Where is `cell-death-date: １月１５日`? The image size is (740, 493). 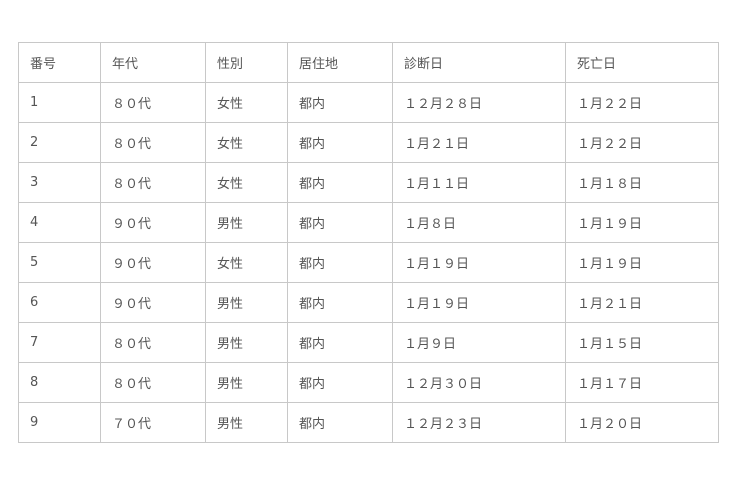 cell-death-date: １月１５日 is located at coordinates (642, 342).